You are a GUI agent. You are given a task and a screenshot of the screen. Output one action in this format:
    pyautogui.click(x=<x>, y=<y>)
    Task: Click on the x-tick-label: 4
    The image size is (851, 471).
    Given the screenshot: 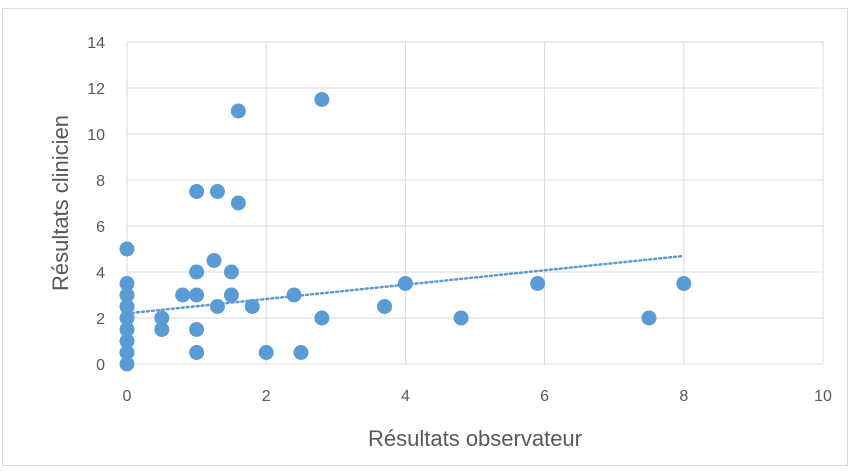 What is the action you would take?
    pyautogui.click(x=405, y=396)
    